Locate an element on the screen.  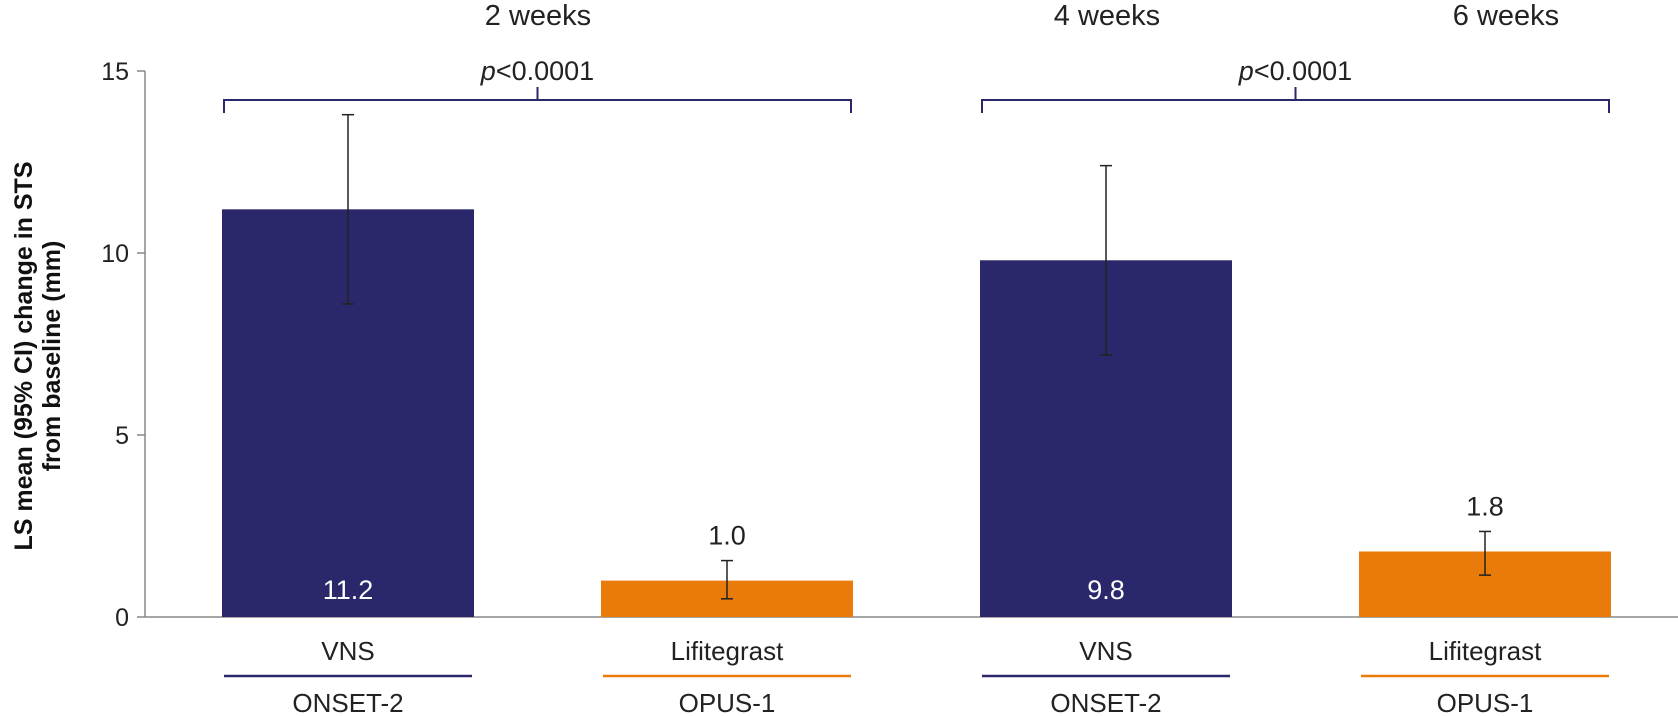
time-label: 4 weeks is located at coordinates (1107, 16).